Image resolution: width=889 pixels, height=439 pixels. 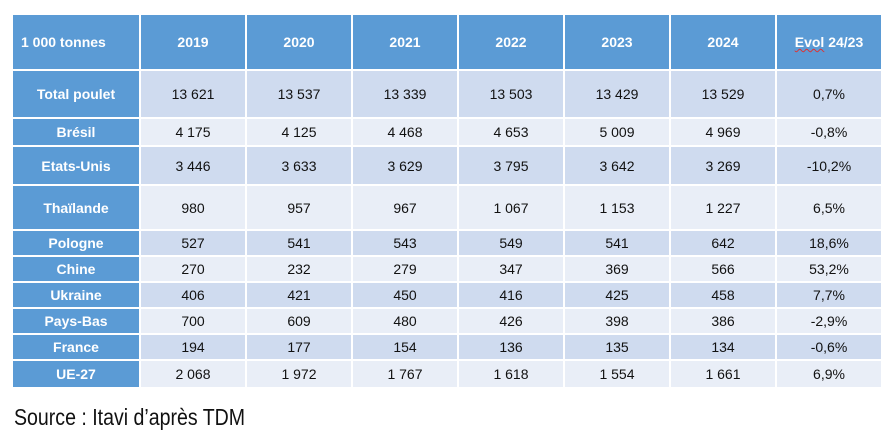 What do you see at coordinates (299, 321) in the screenshot?
I see `value-cell: 609` at bounding box center [299, 321].